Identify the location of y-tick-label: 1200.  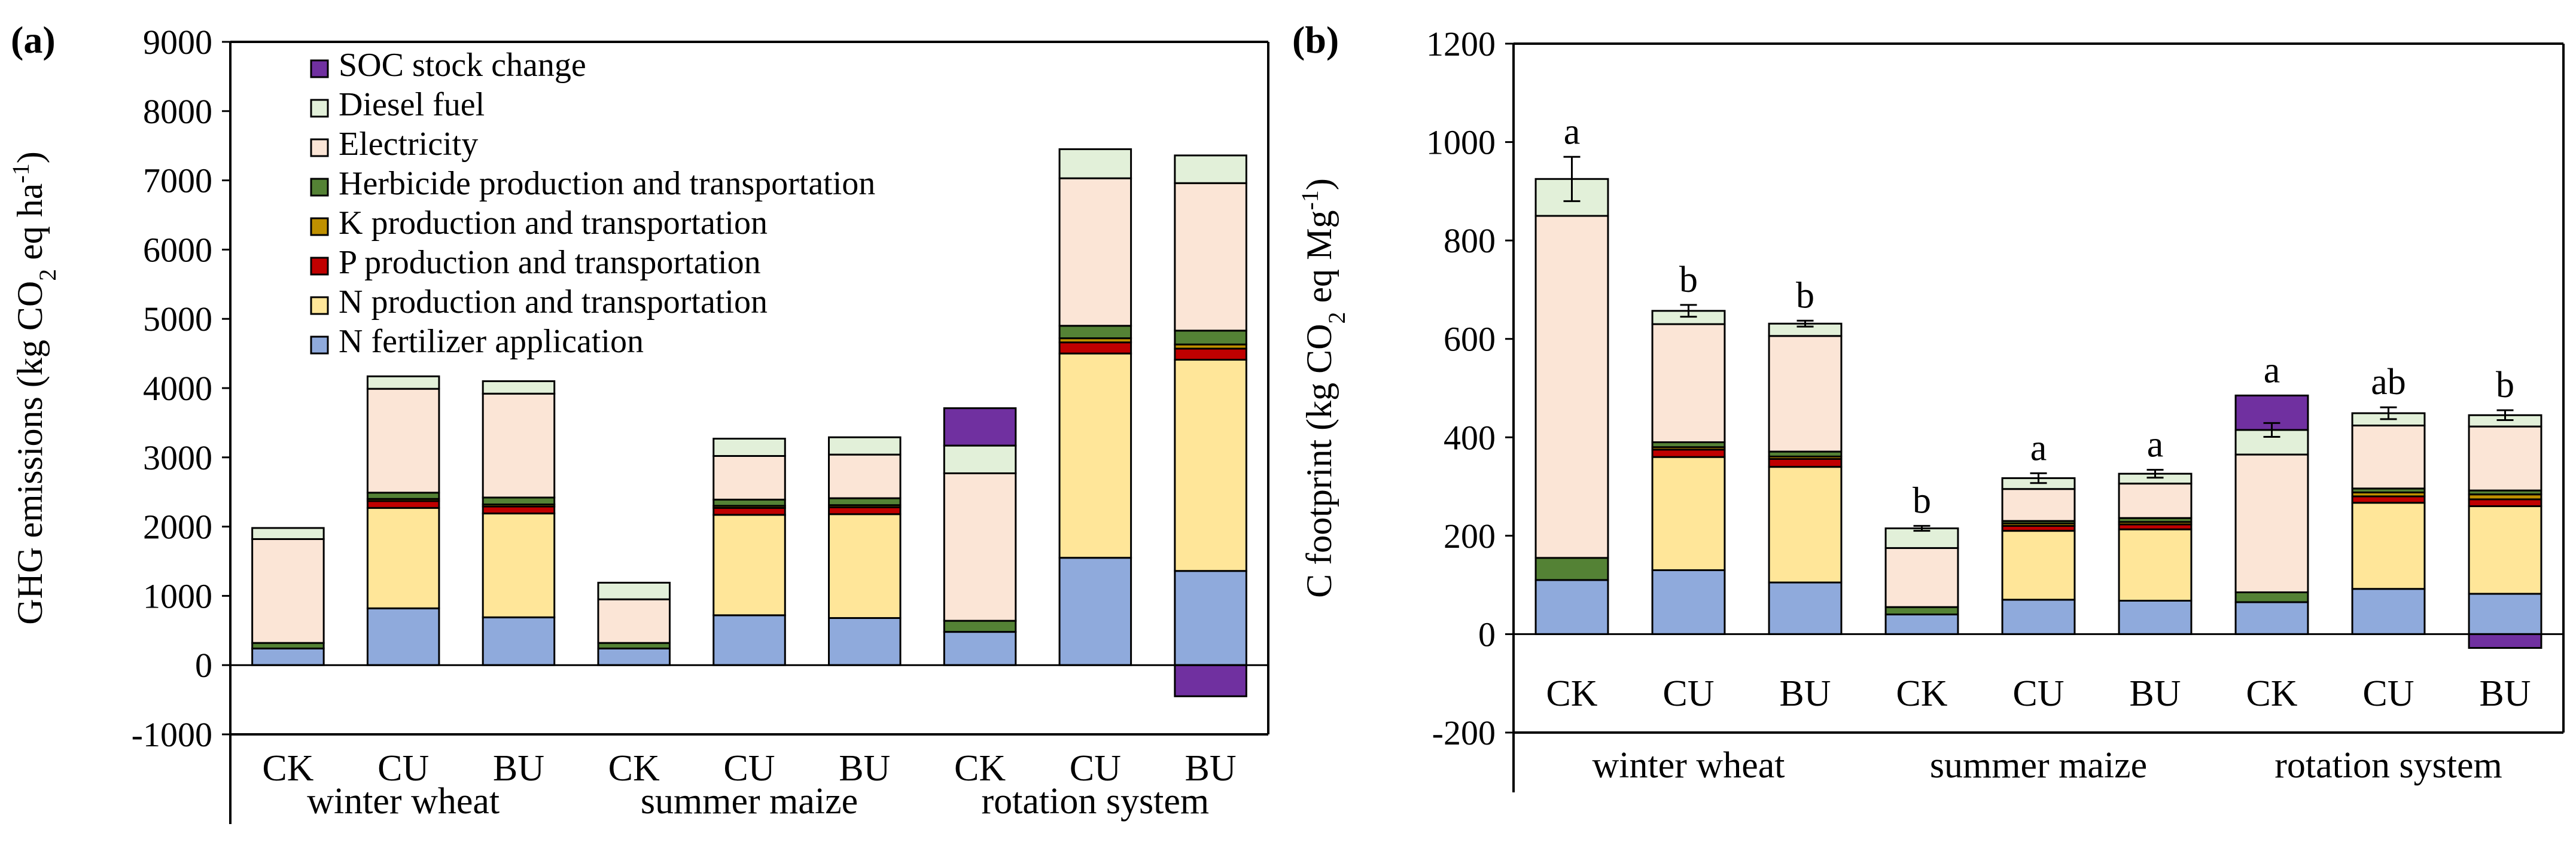
(1461, 44).